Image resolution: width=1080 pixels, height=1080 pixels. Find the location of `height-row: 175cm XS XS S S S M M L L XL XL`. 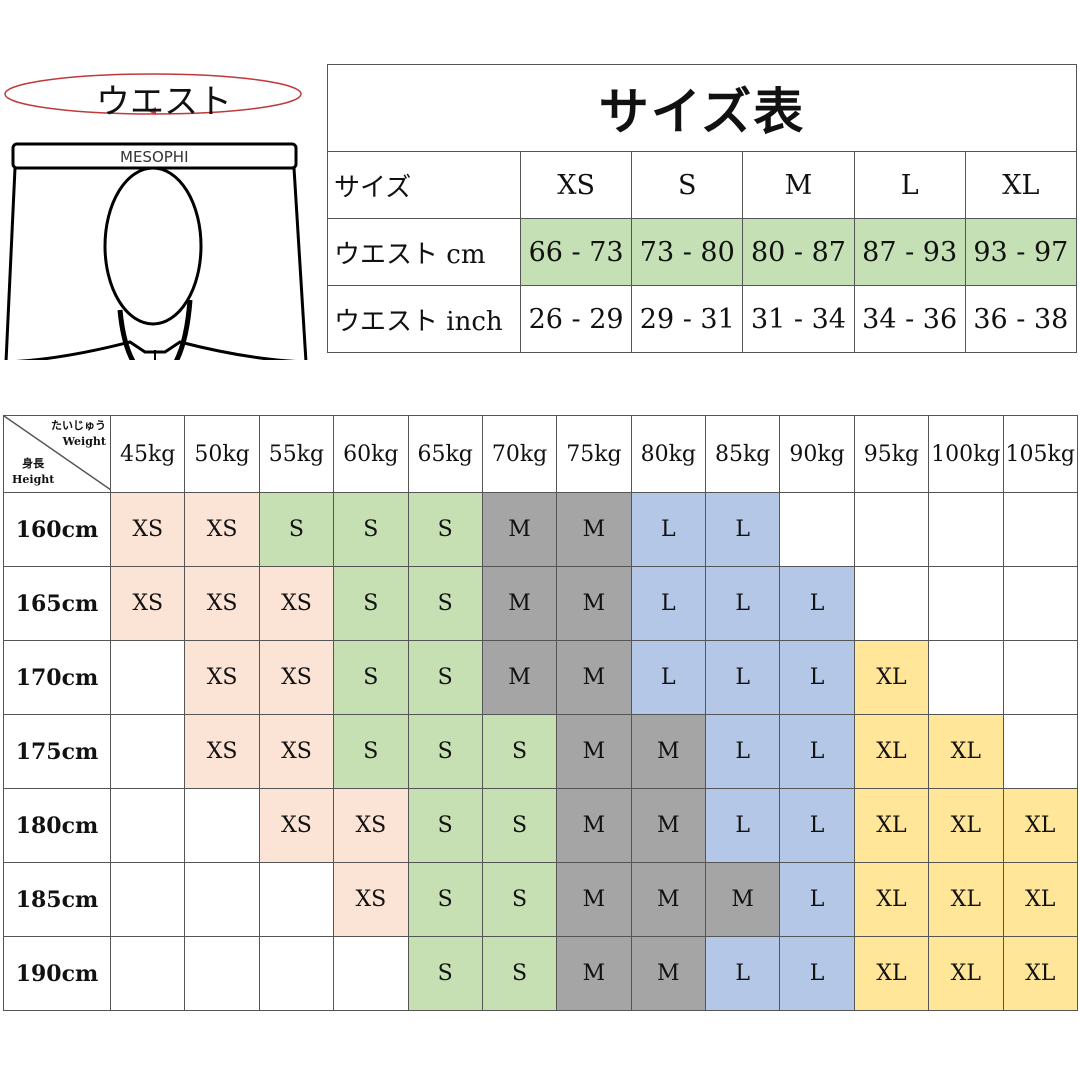

height-row: 175cm XS XS S S S M M L L XL XL is located at coordinates (540, 751).